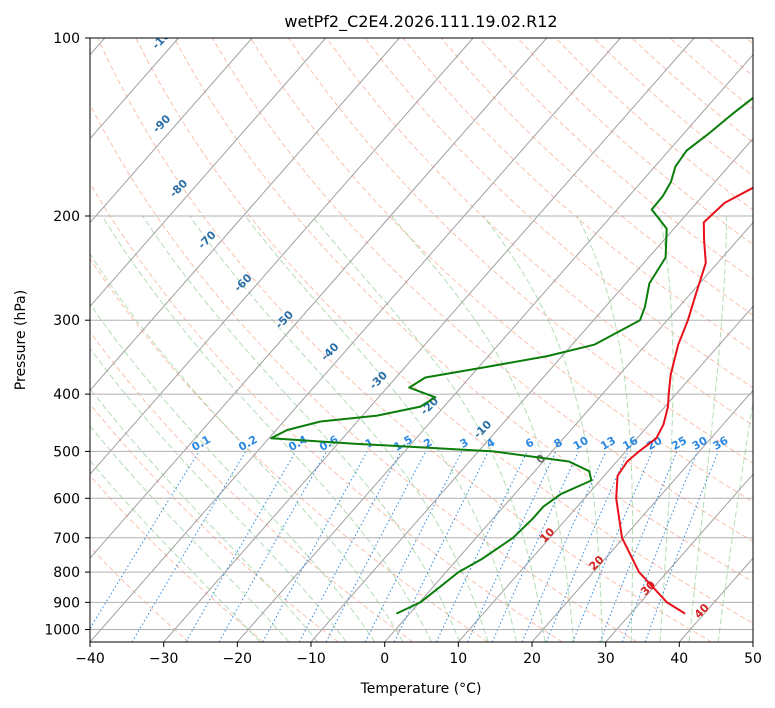 This screenshot has height=708, width=775. Describe the element at coordinates (679, 443) in the screenshot. I see `mixing-ratio-label: 25` at that location.